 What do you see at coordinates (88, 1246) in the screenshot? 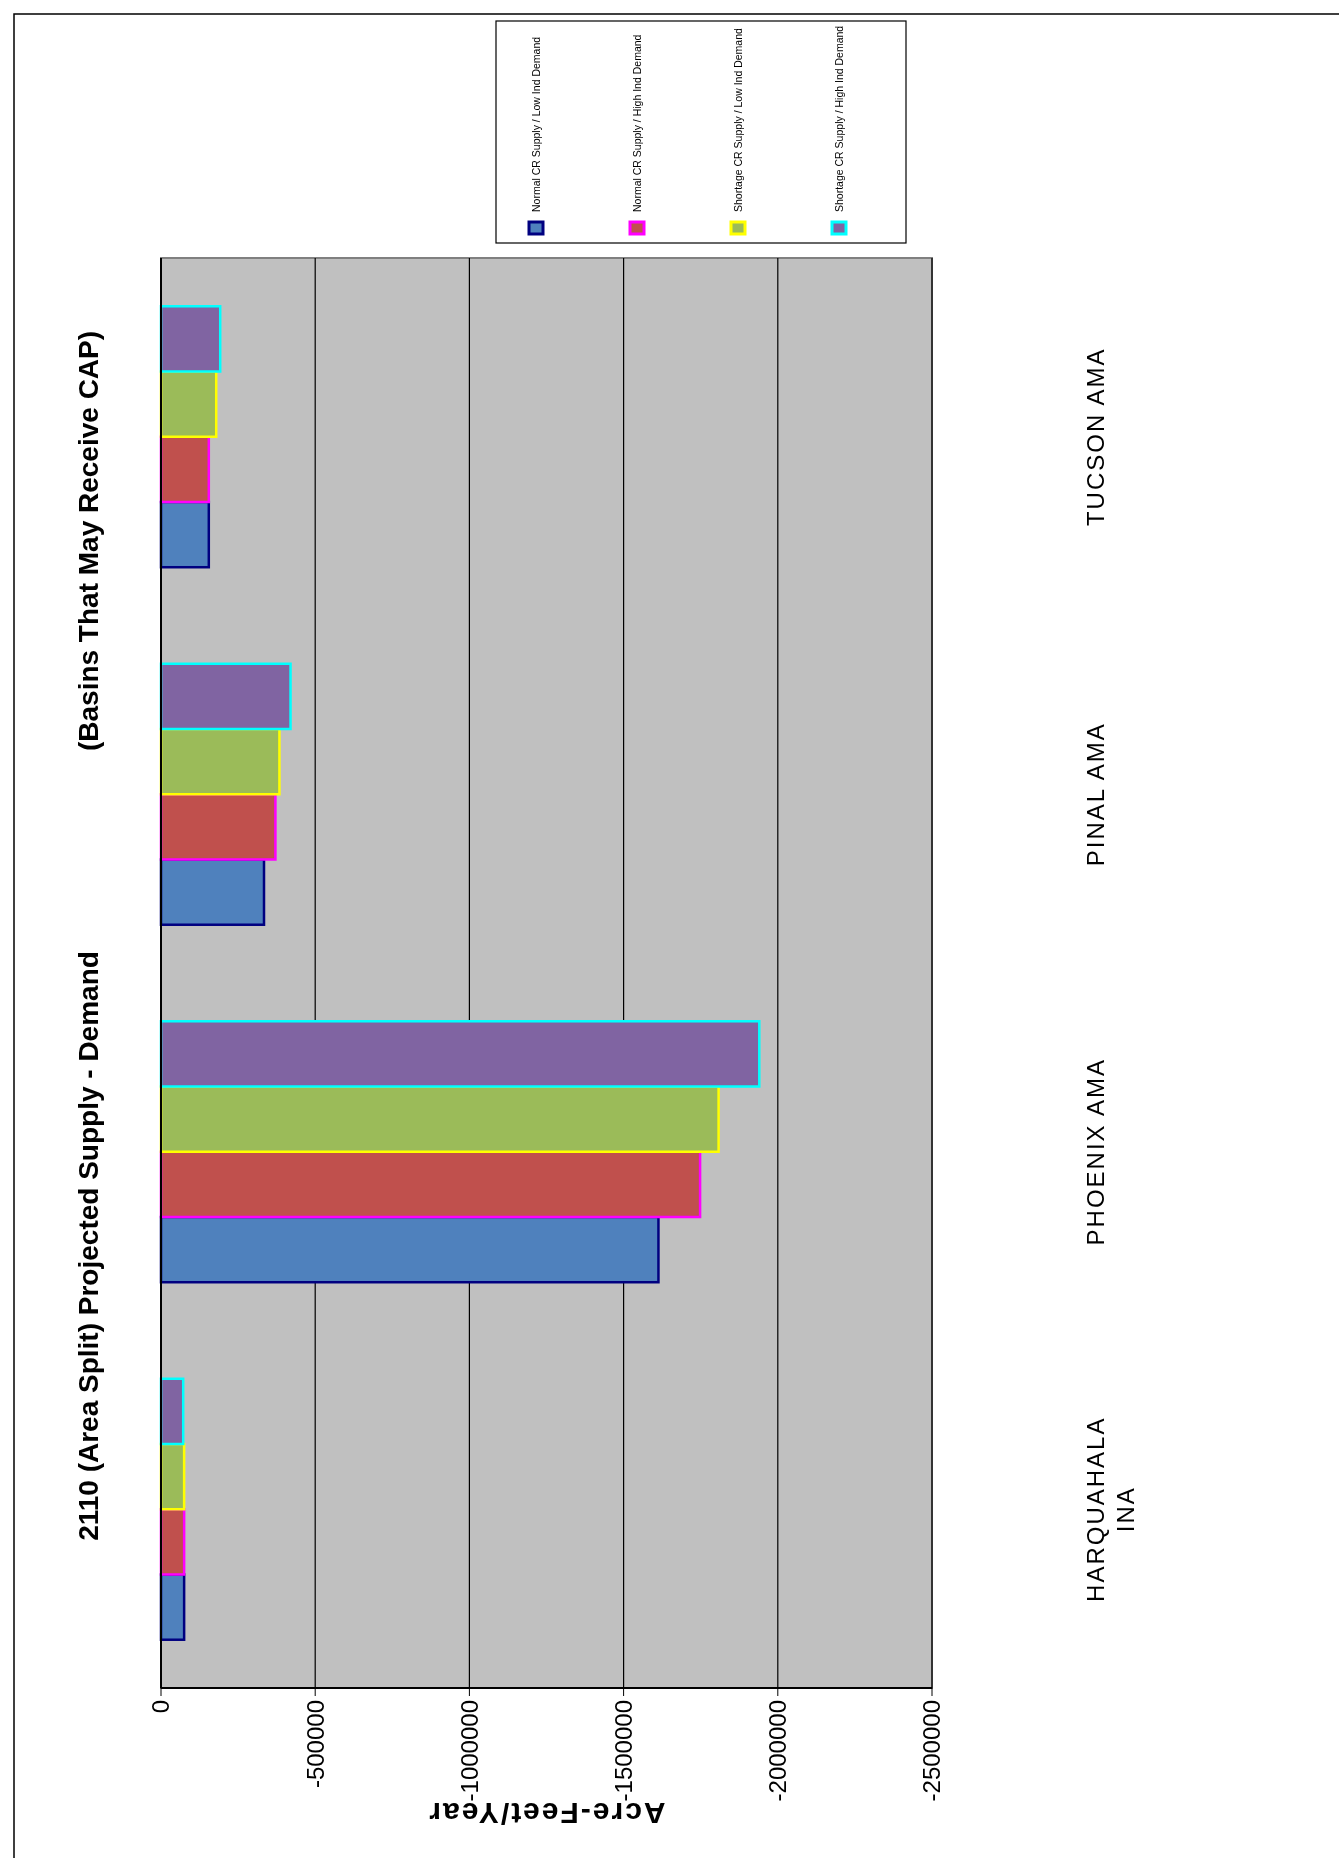
I see `text: 2110 (Area Split) Projected Supply - Demand` at bounding box center [88, 1246].